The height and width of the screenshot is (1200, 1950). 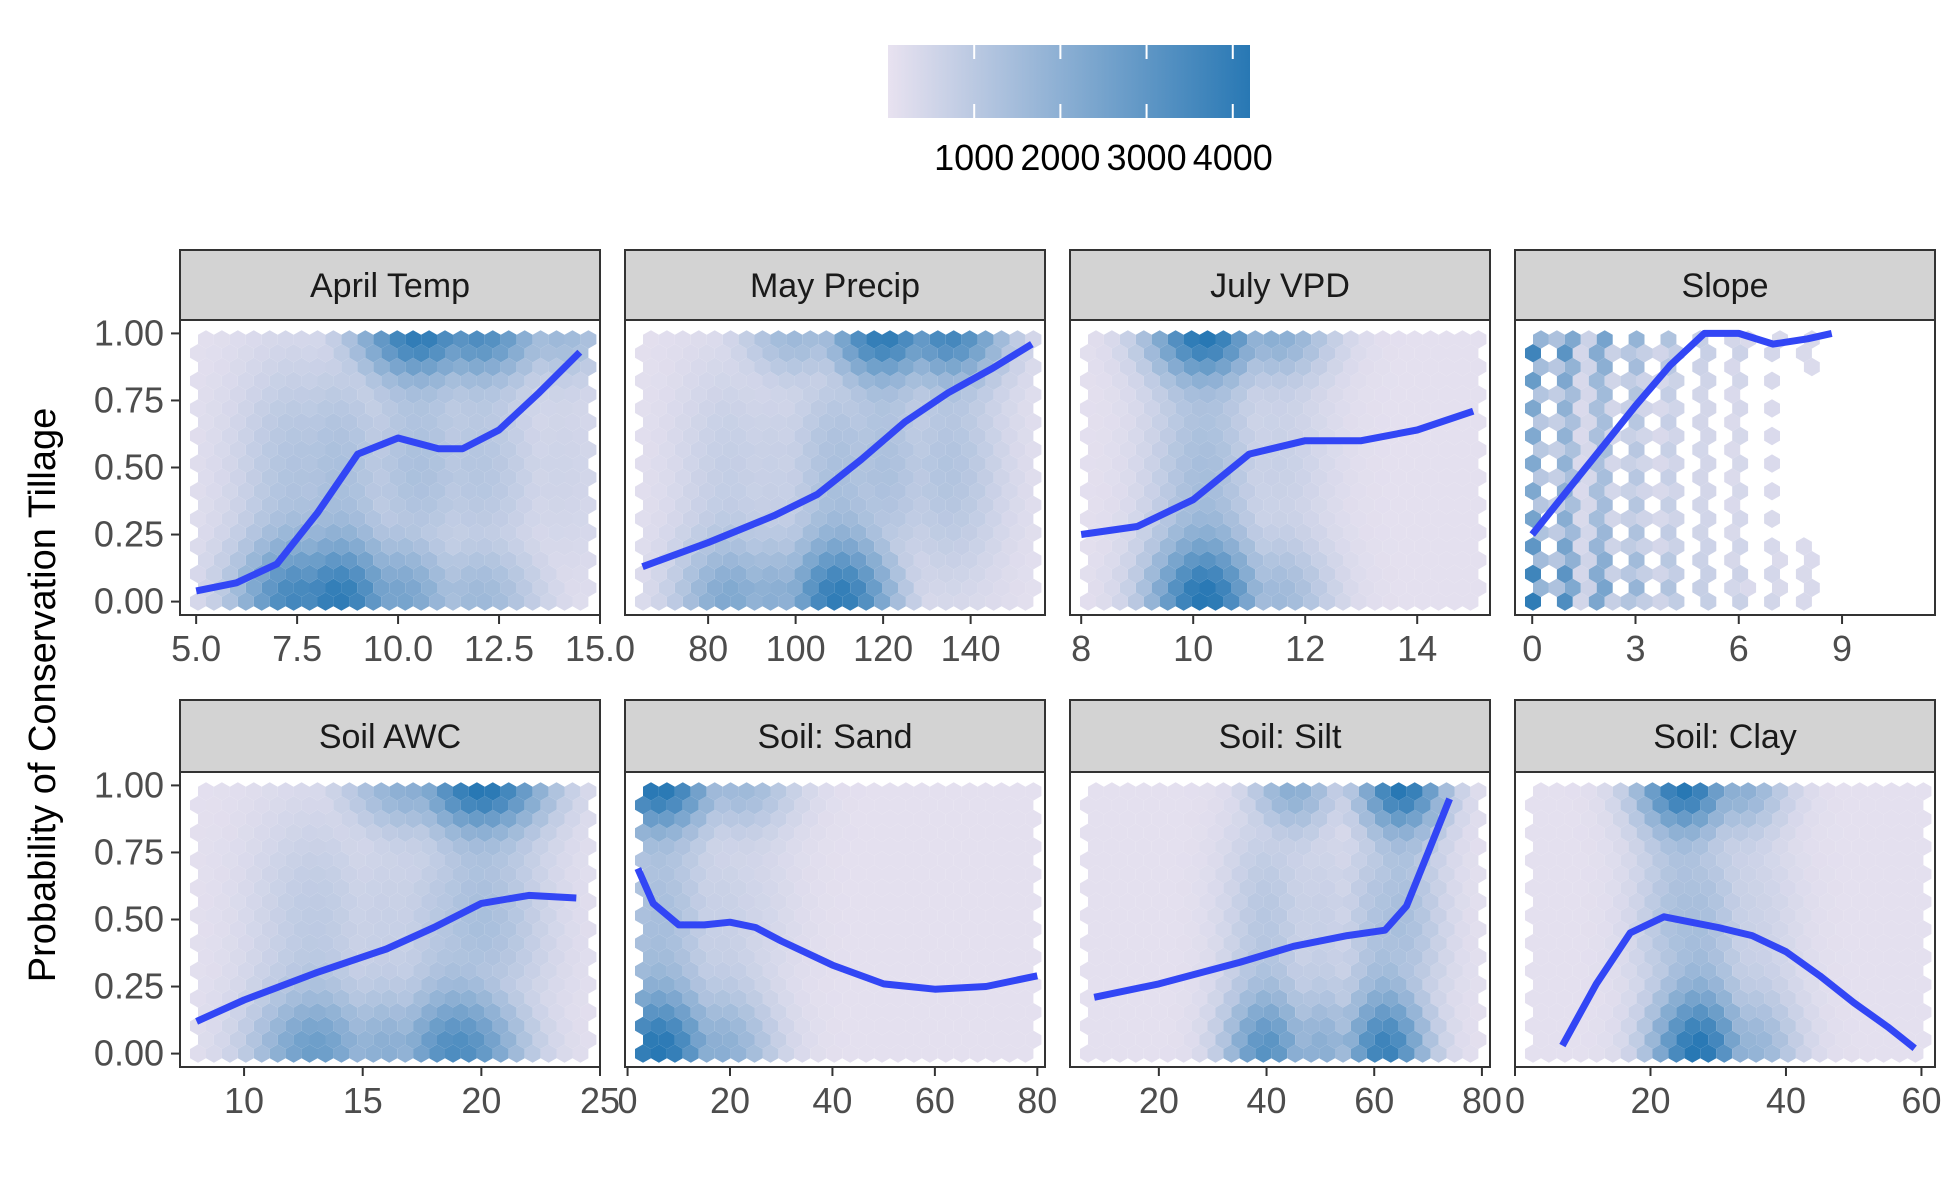 I want to click on x-tick-label: 0, so click(x=1532, y=648).